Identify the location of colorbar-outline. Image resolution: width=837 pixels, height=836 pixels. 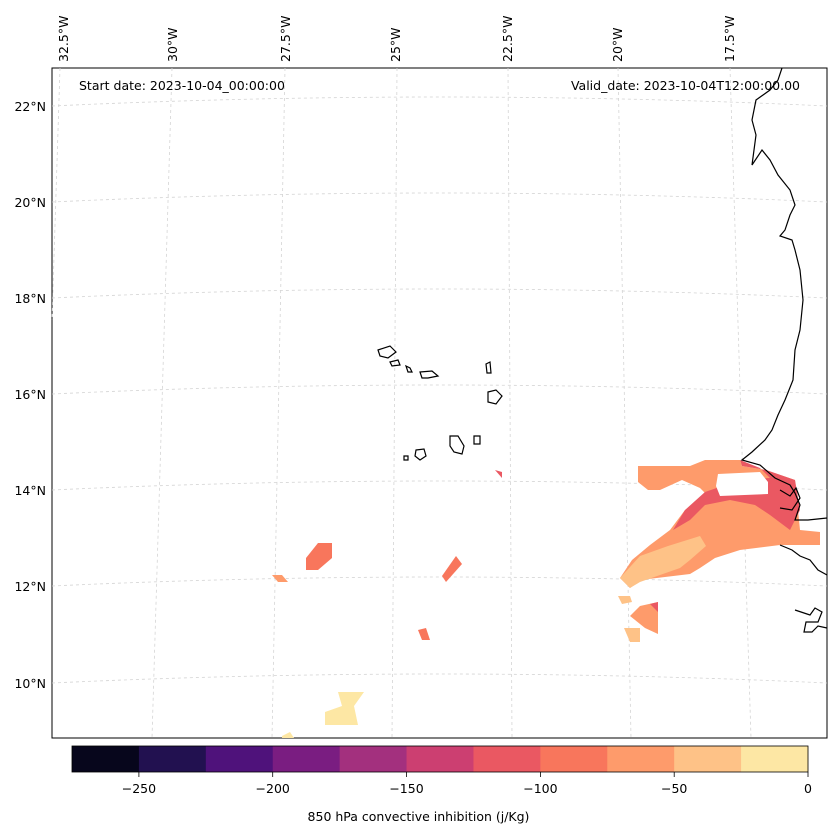
(440, 759).